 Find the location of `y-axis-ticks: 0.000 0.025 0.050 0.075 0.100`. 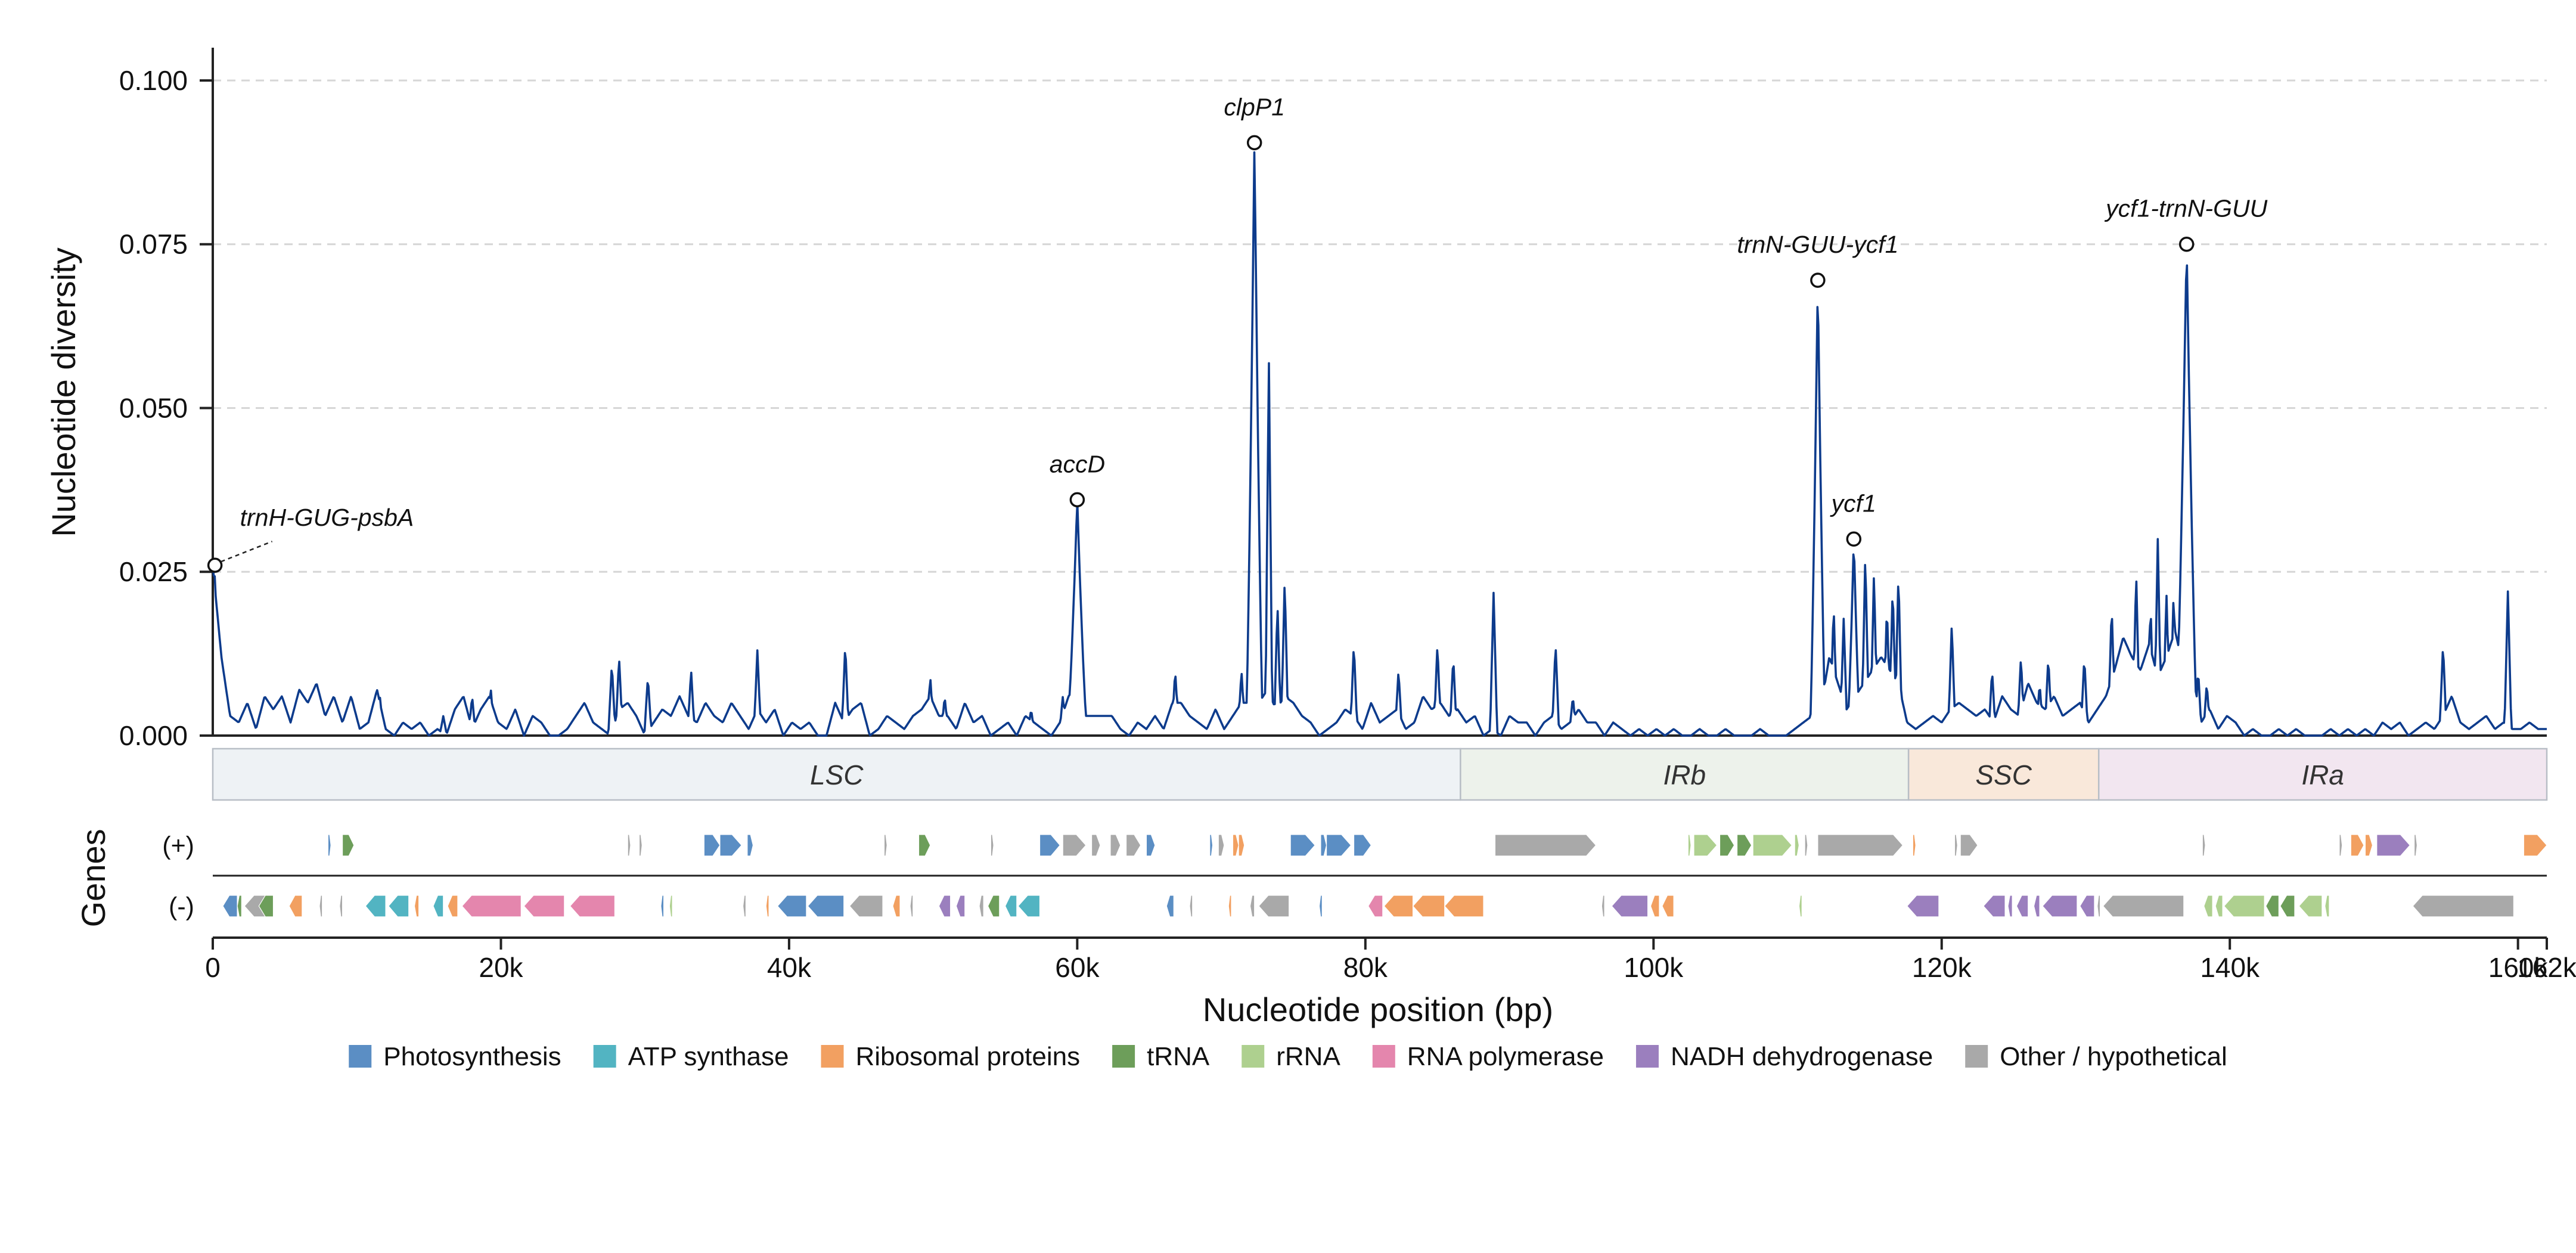

y-axis-ticks: 0.000 0.025 0.050 0.075 0.100 is located at coordinates (166, 408).